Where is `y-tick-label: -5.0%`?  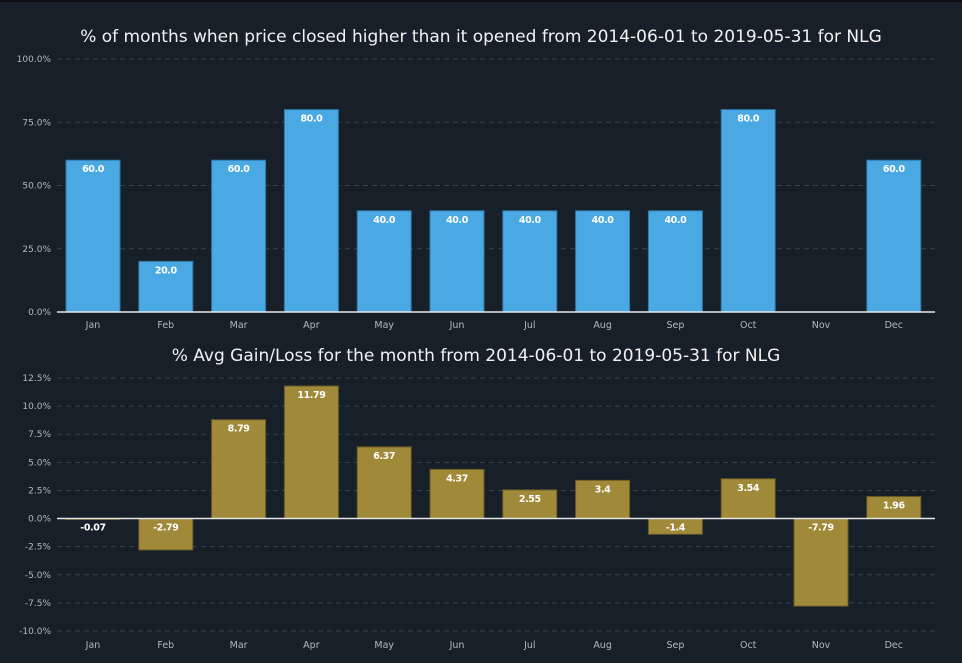
y-tick-label: -5.0% is located at coordinates (38, 576).